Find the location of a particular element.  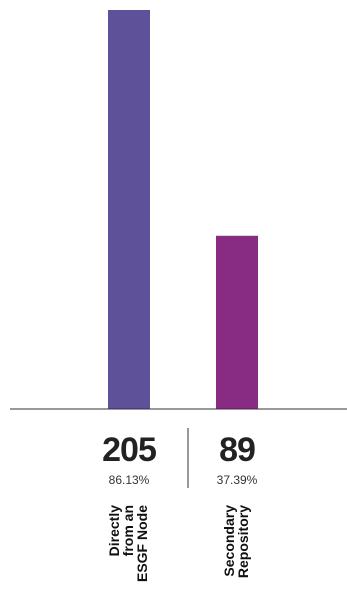

category-label-line: Directly is located at coordinates (114, 531).